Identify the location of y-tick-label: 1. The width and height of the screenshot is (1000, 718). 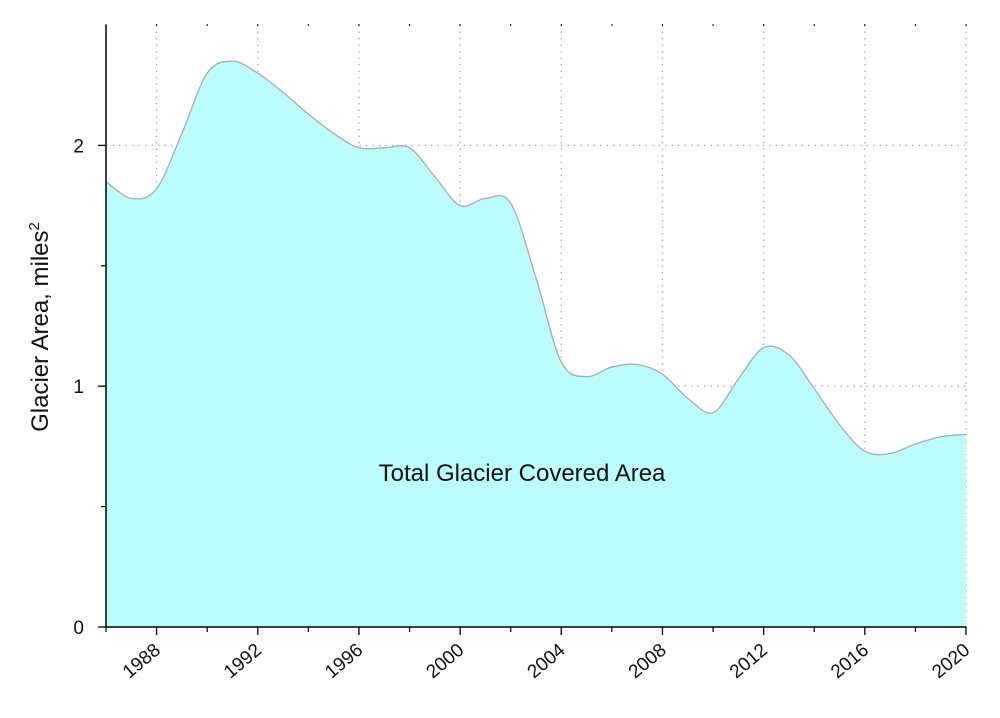
(78, 387).